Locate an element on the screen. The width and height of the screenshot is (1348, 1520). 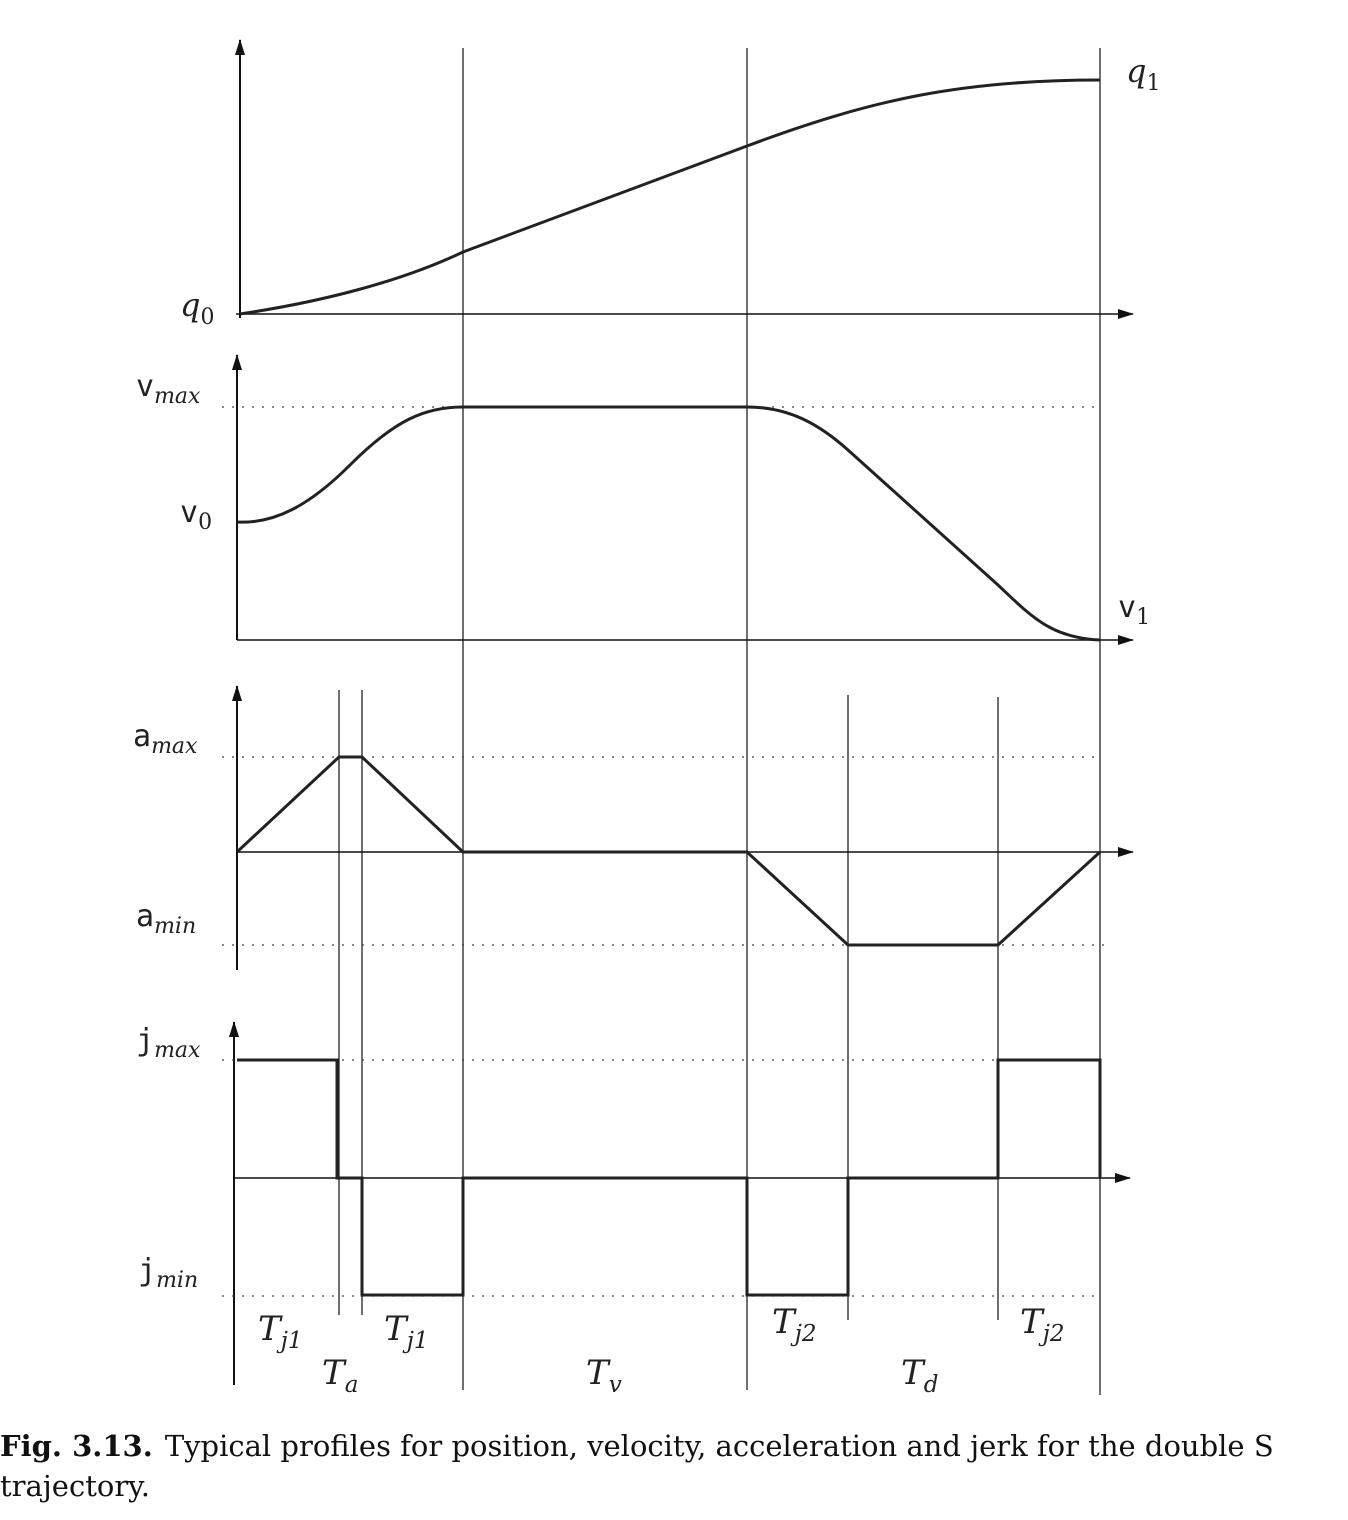
td-label: Td is located at coordinates (919, 1375).